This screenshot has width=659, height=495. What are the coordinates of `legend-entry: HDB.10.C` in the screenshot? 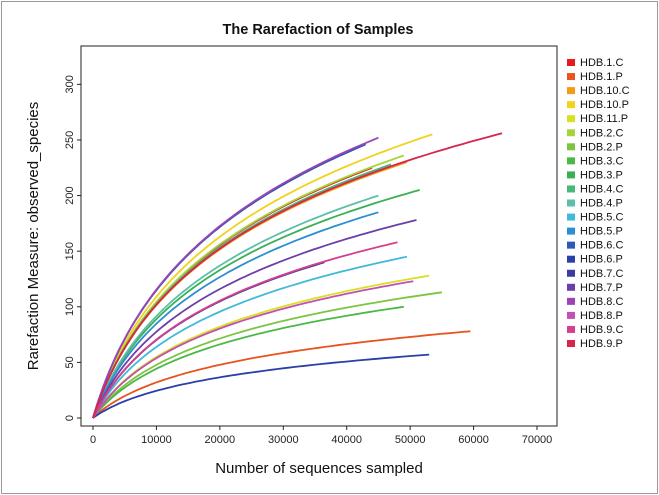 It's located at (605, 91).